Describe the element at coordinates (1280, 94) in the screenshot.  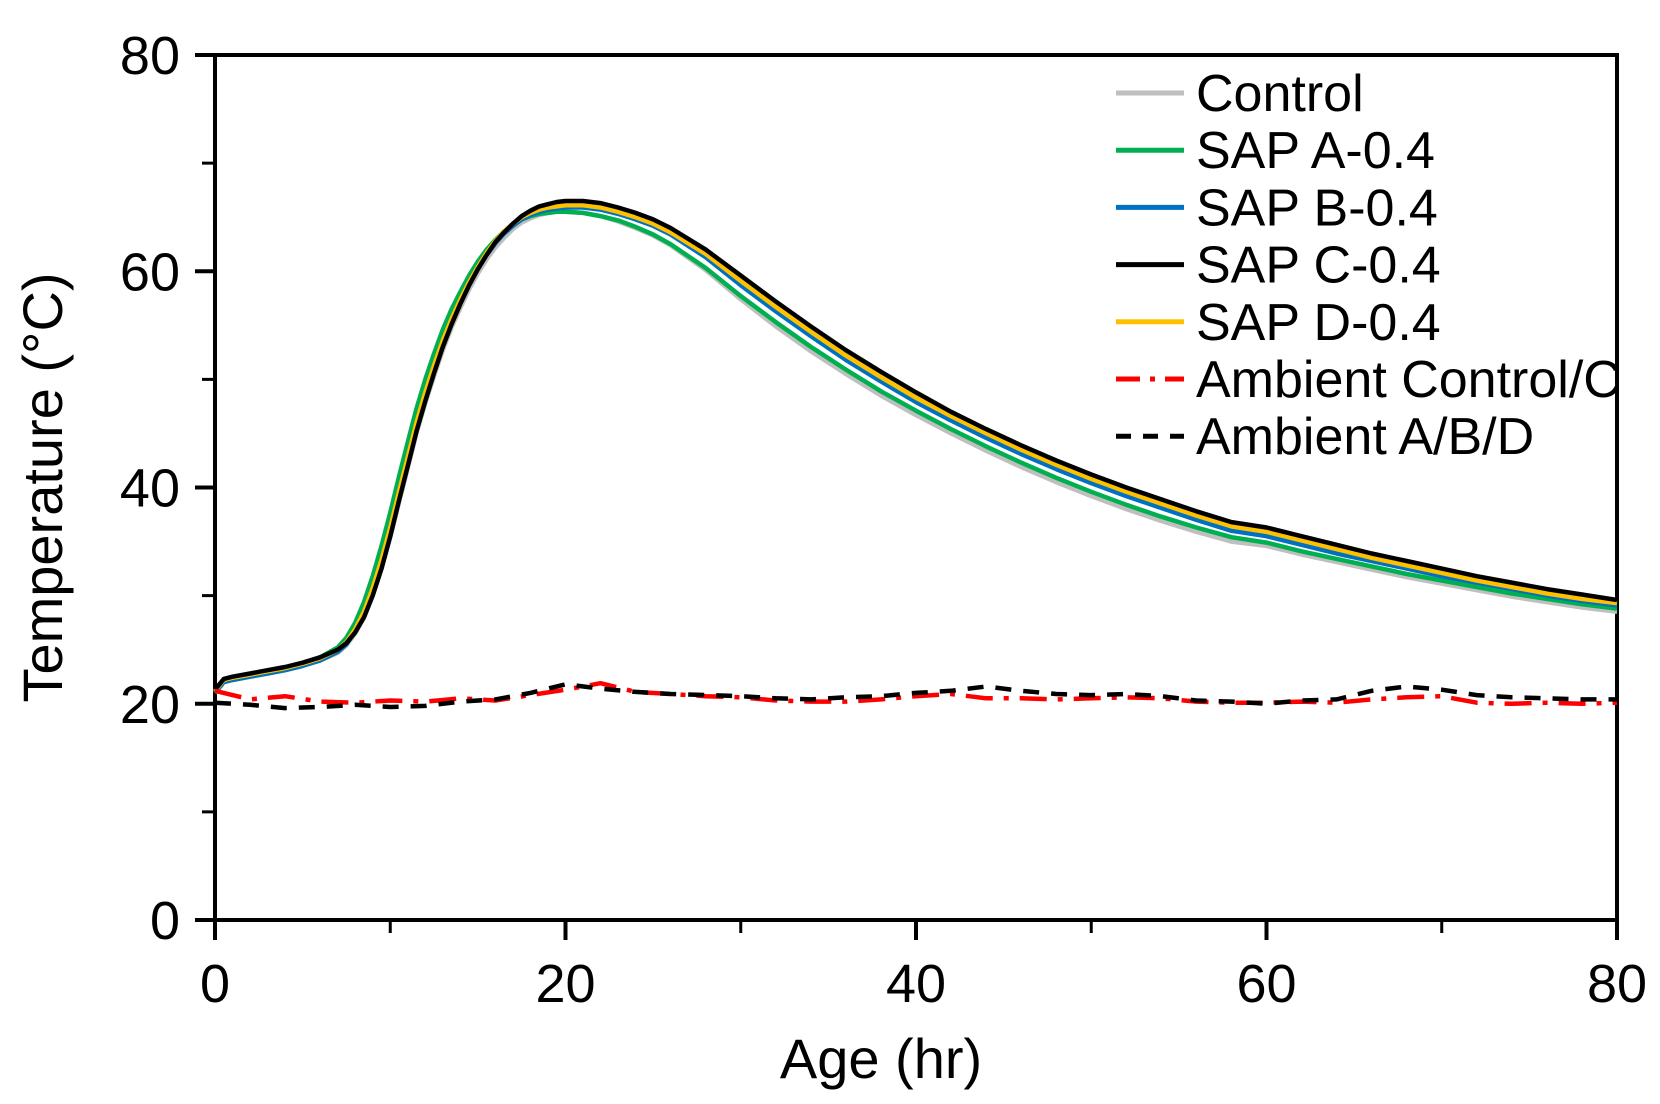
I see `legend-label-control: Control` at that location.